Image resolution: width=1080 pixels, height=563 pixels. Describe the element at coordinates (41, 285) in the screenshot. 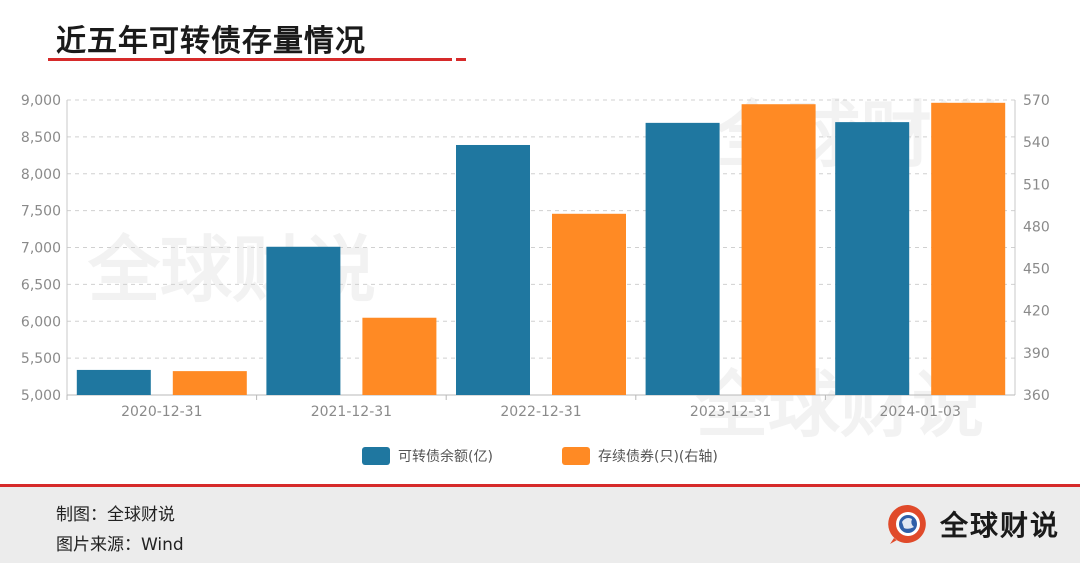

I see `y-left-tick-label: 6,500` at that location.